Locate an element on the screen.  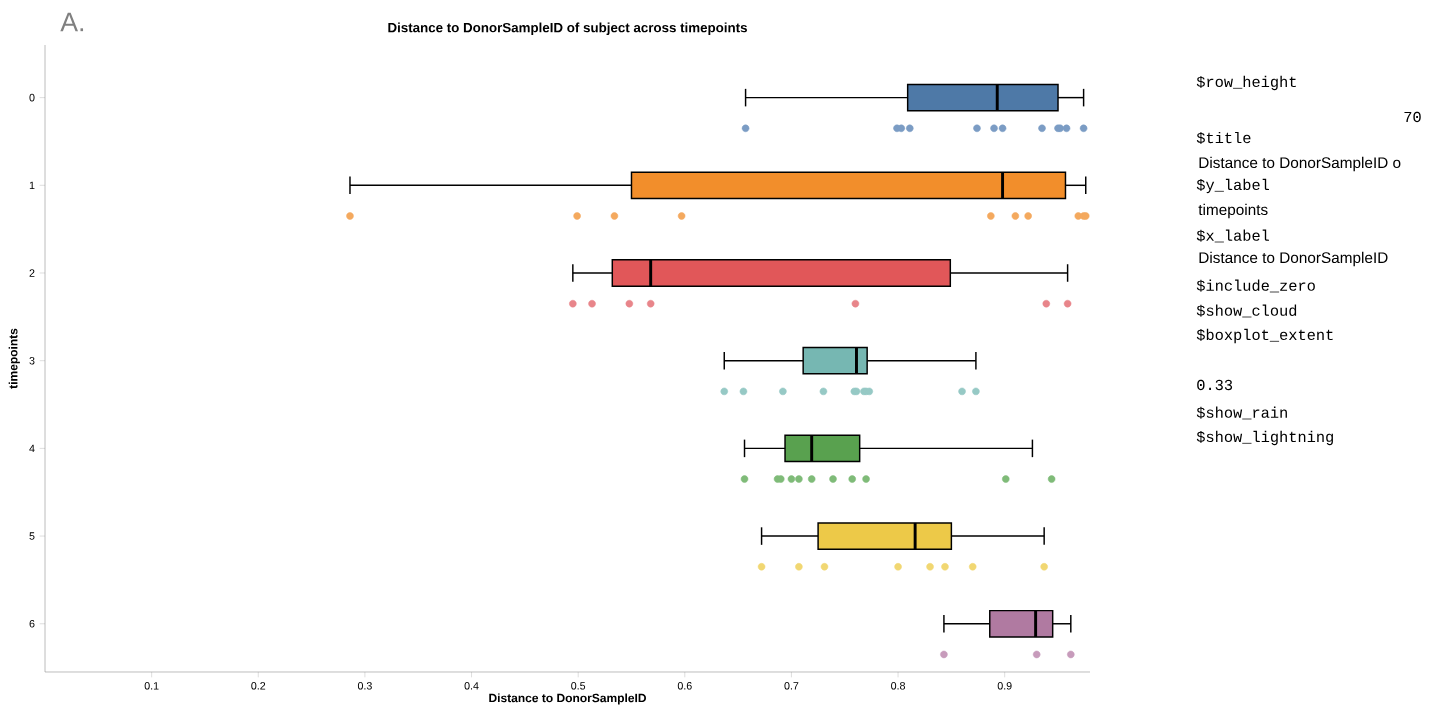
text: $y_label is located at coordinates (1233, 186).